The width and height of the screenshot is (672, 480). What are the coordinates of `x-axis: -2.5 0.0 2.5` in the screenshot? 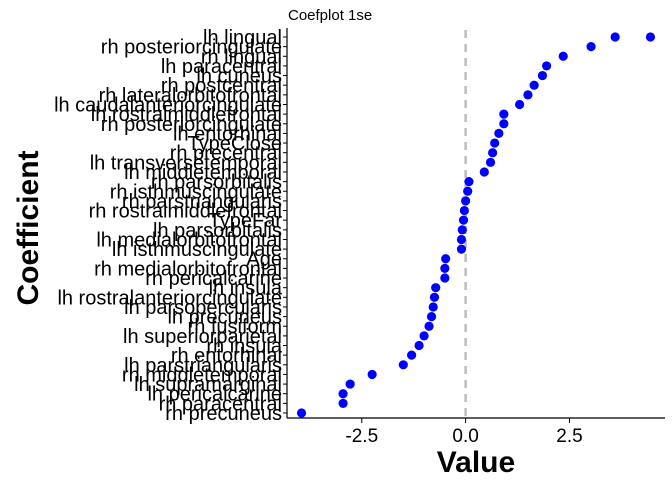 It's located at (464, 432).